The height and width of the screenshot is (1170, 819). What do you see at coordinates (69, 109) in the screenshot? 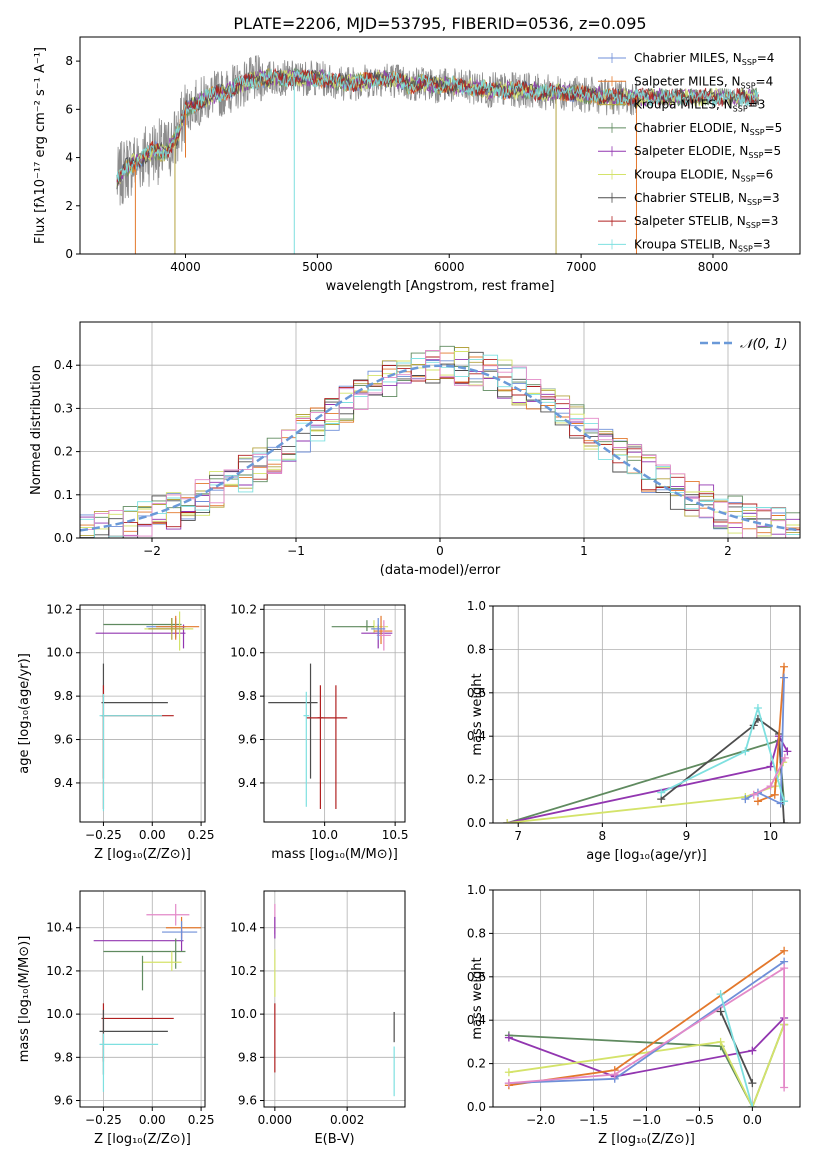
I see `y-tick-label: 6` at bounding box center [69, 109].